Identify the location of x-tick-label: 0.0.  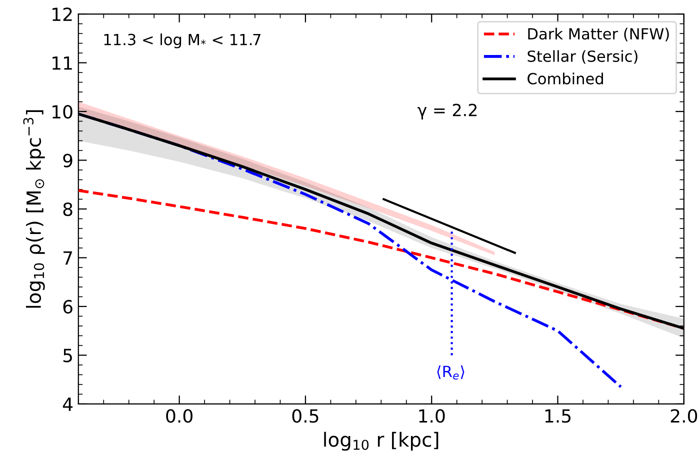
(179, 416).